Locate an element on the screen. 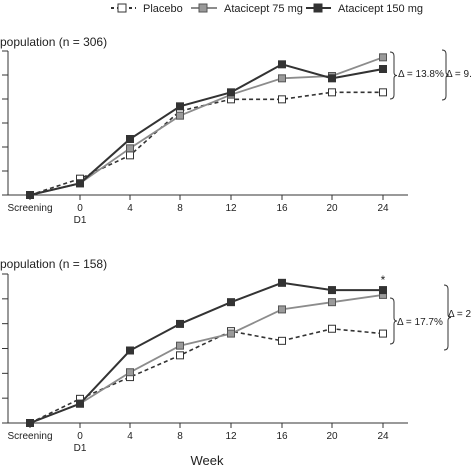 This screenshot has height=474, width=474. legend-item-150mg: Atacicept 150 mg is located at coordinates (364, 9).